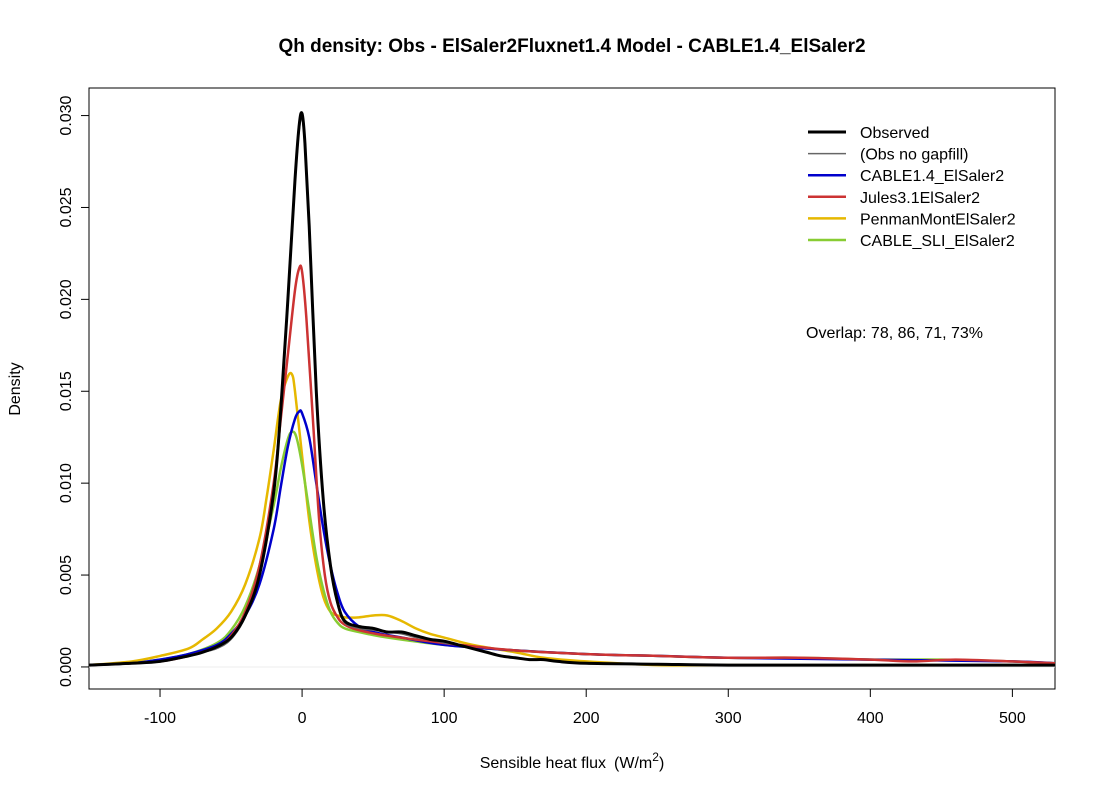 Image resolution: width=1100 pixels, height=800 pixels. Describe the element at coordinates (1012, 718) in the screenshot. I see `x-tick-label: 500` at that location.